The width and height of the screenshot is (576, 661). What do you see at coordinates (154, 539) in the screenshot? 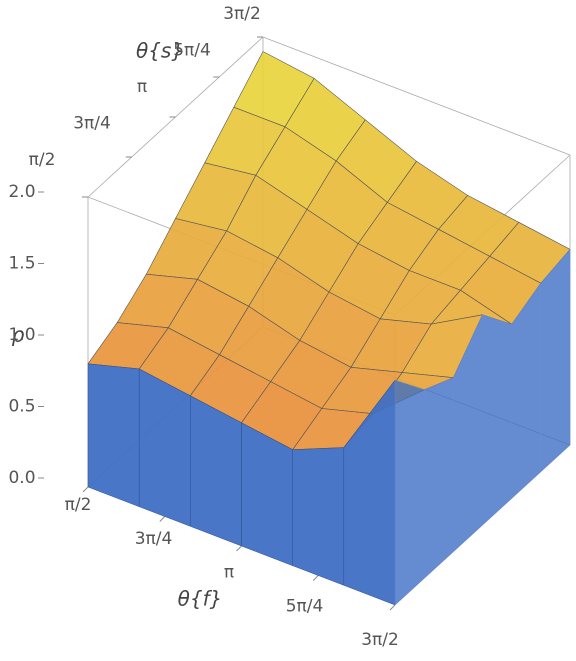
I see `x-tick-label: 3π/4` at bounding box center [154, 539].